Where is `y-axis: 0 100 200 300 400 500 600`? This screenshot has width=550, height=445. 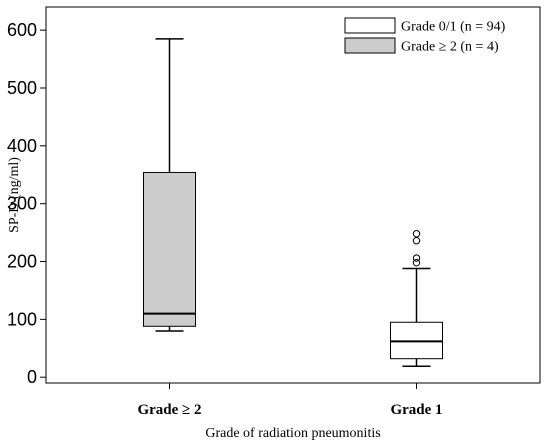
y-axis: 0 100 200 300 400 500 600 is located at coordinates (26, 203).